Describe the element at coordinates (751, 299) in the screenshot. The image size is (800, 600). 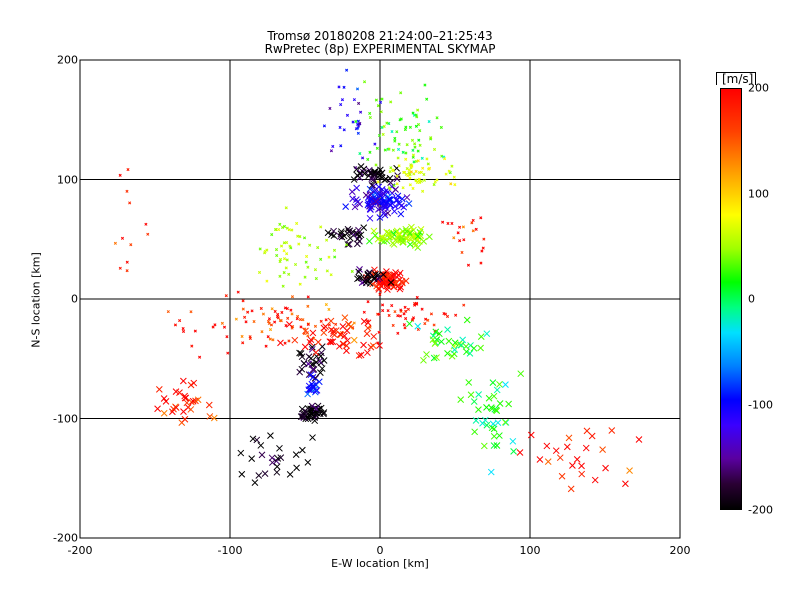
I see `colorbar-tick-label: 0` at that location.